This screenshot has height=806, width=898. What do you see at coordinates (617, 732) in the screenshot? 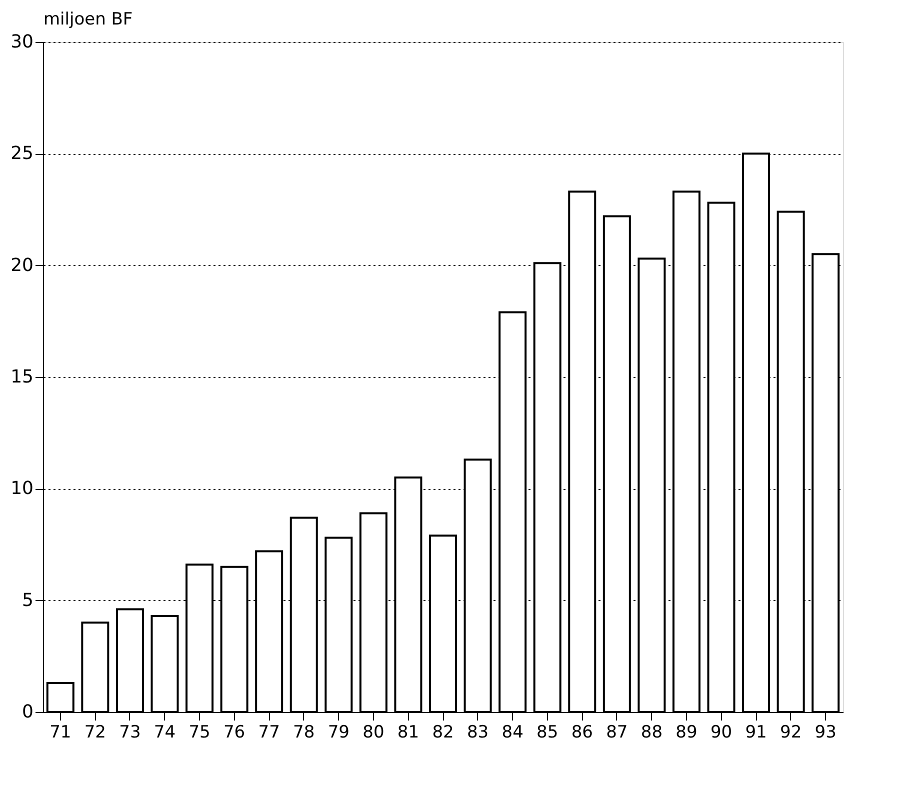
I see `x-tick-label: 87` at bounding box center [617, 732].